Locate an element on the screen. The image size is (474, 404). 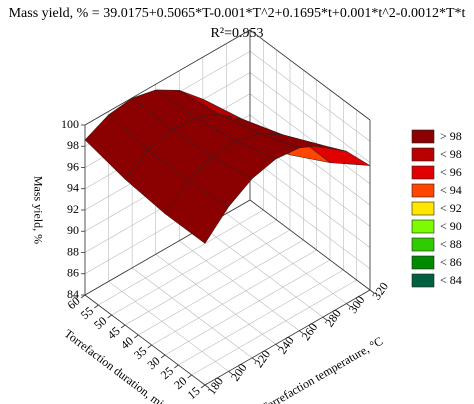
z-axis-title: Mass yield, % is located at coordinates (38, 210).